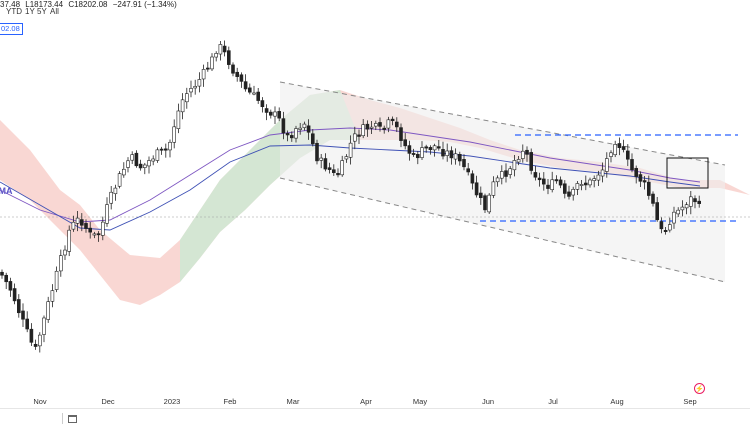 The height and width of the screenshot is (431, 750). I want to click on ohlc-change: −247.91 (−1.34%), so click(144, 4).